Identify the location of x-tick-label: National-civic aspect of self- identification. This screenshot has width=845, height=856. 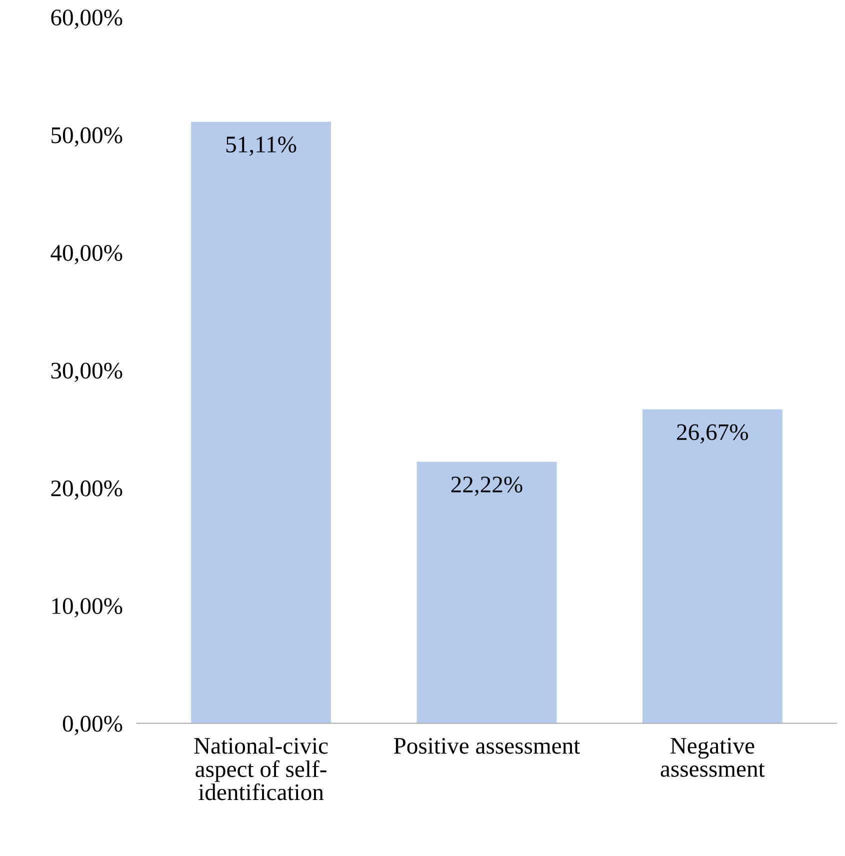
(261, 768).